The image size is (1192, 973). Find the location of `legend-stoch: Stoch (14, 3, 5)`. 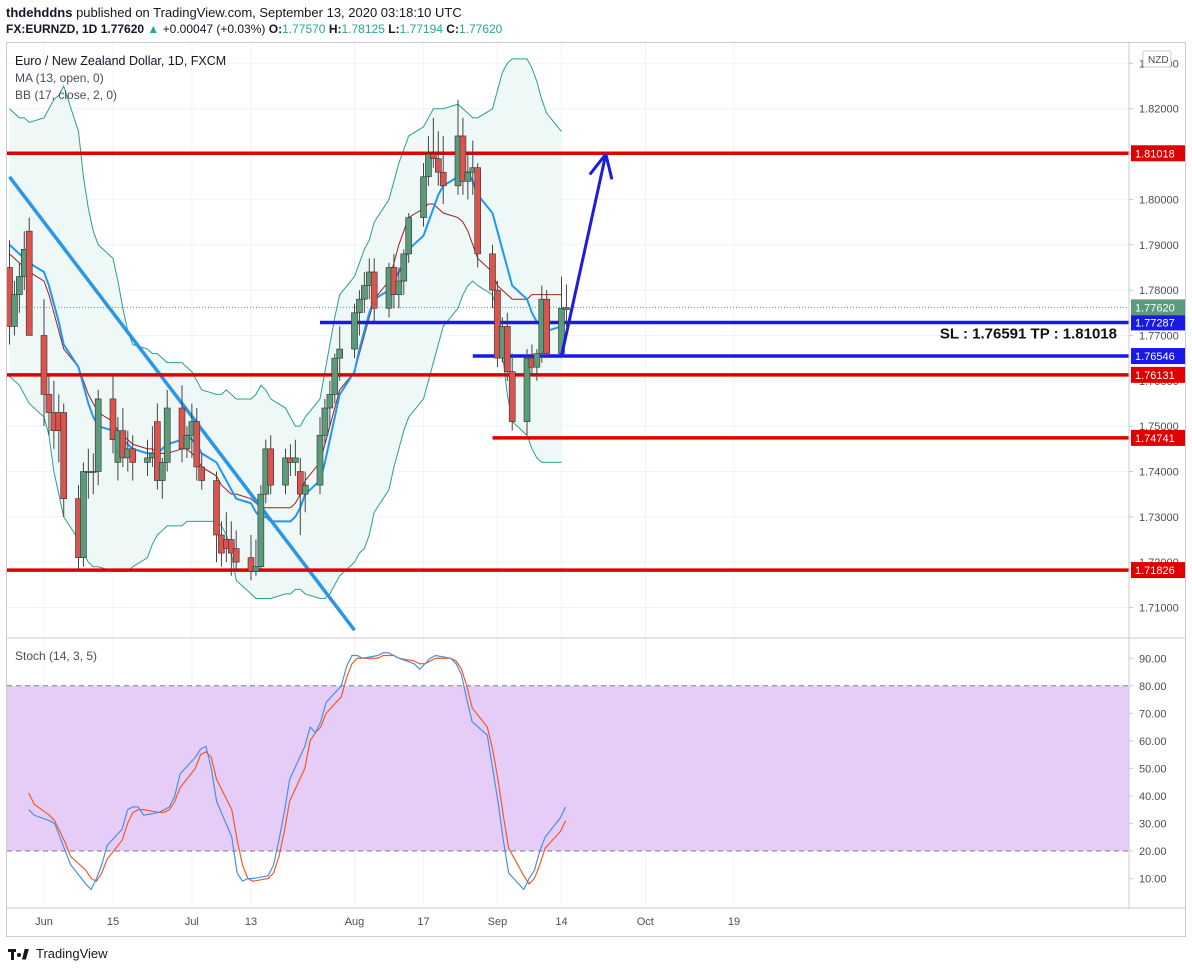

legend-stoch: Stoch (14, 3, 5) is located at coordinates (56, 656).